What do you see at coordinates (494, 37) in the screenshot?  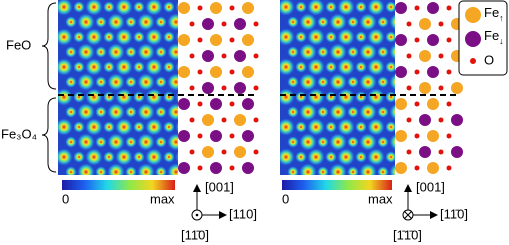 I see `legend-label: Fe↓` at bounding box center [494, 37].